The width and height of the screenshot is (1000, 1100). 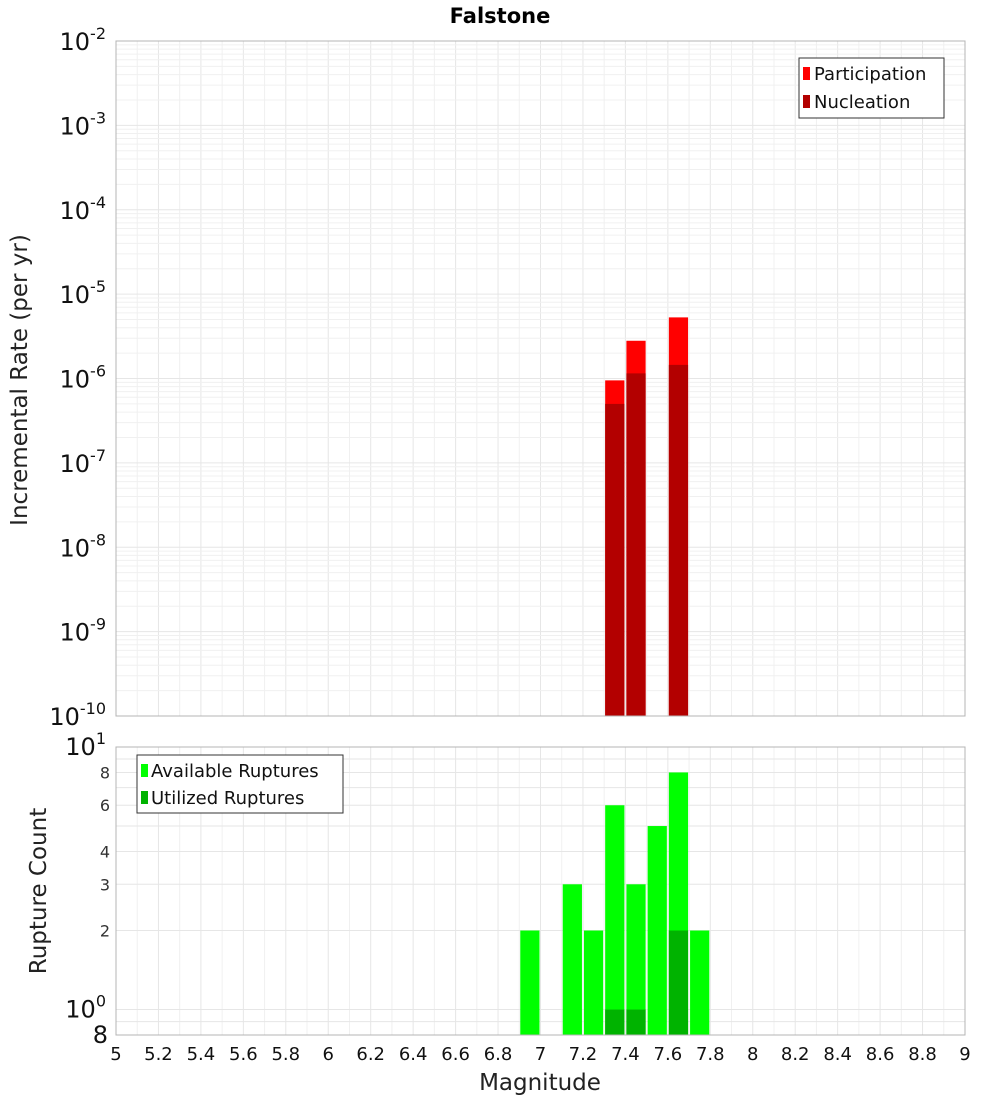 I want to click on x-tick-label: 6, so click(x=328, y=1054).